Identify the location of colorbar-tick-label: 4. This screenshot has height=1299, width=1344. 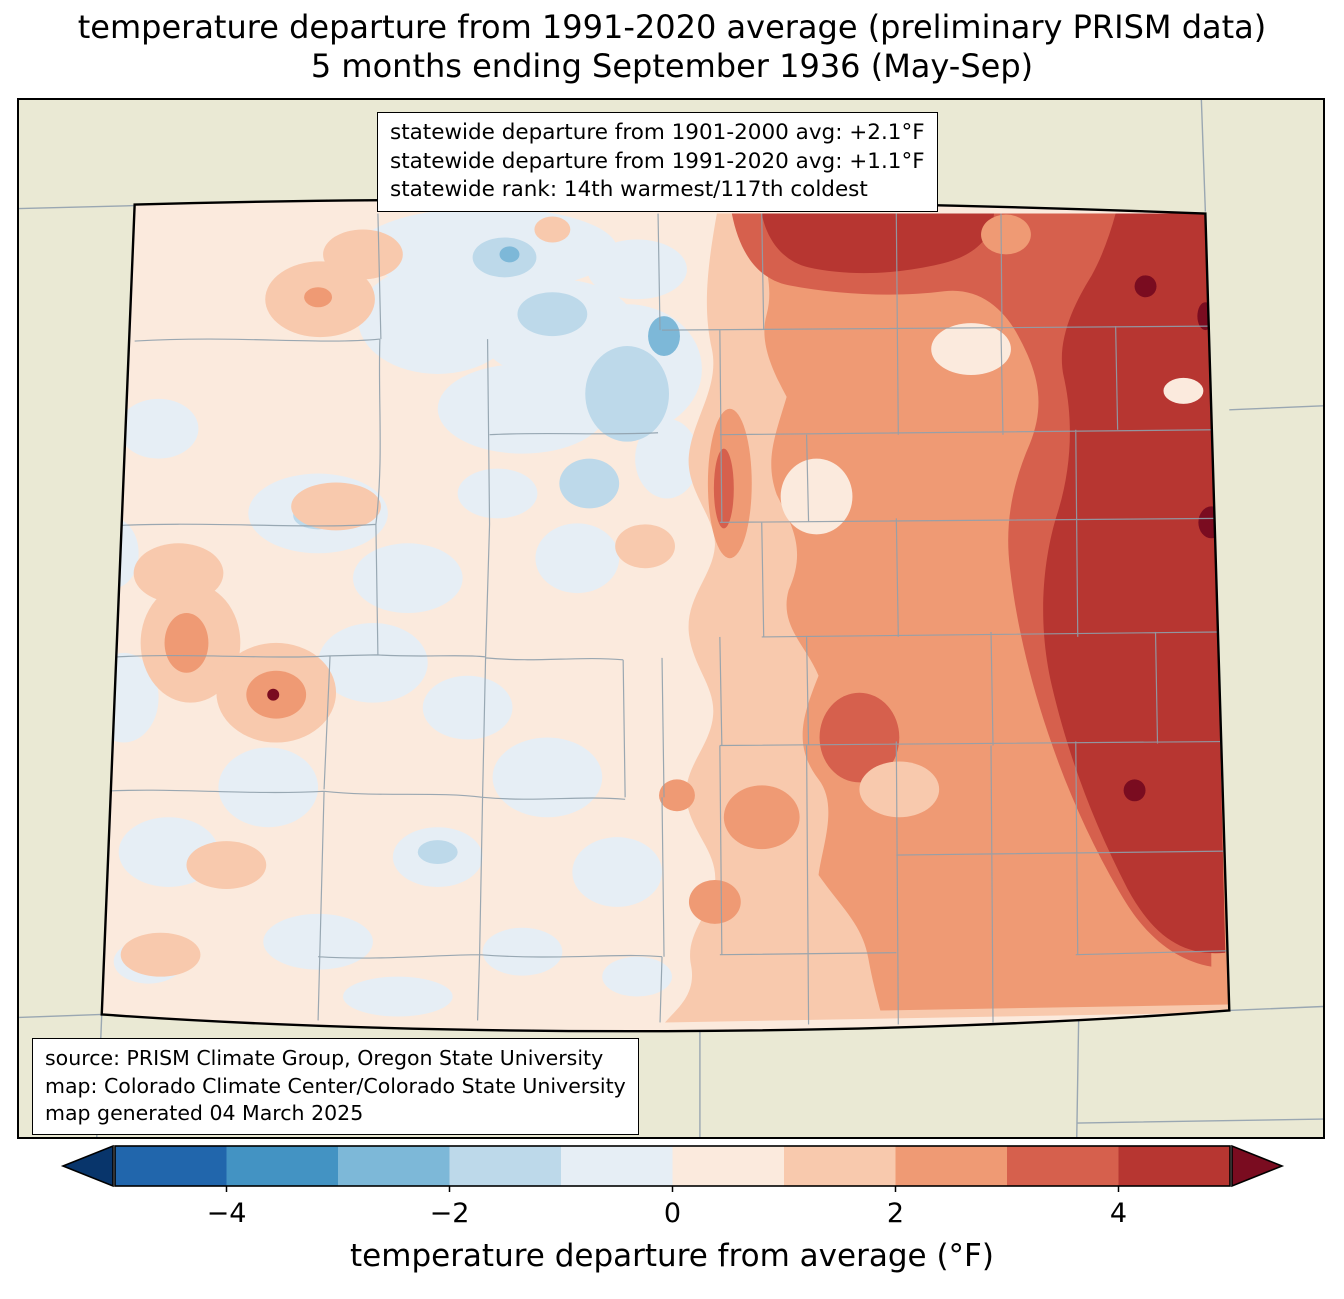
(1118, 1213).